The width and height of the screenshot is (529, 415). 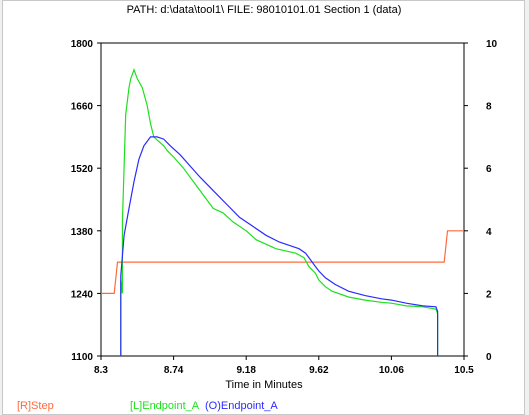 I want to click on legend-item-0: [R]Step, so click(x=35, y=406).